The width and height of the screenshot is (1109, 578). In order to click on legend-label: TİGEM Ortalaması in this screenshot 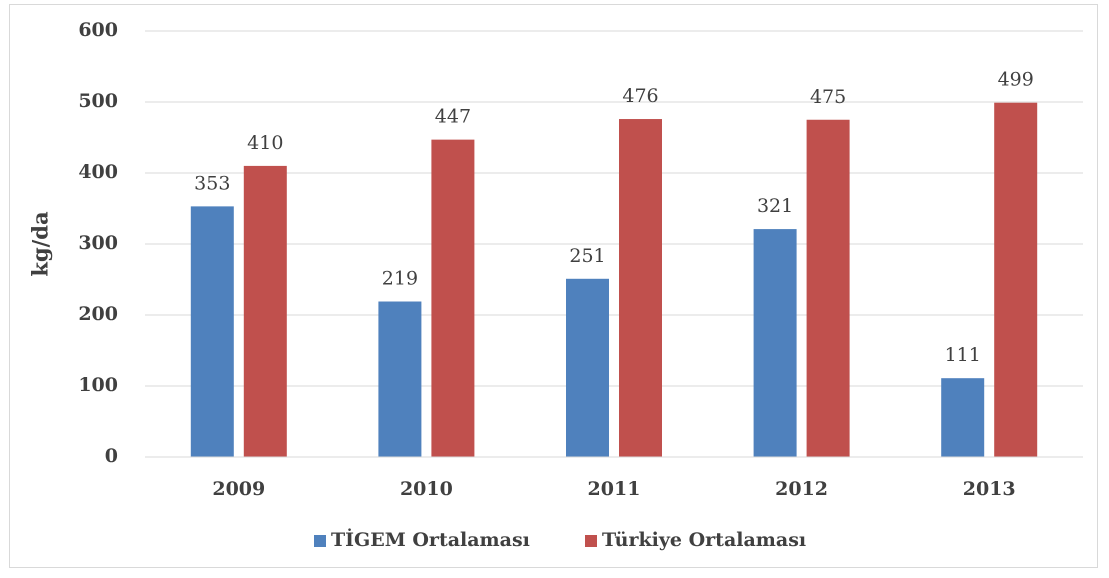, I will do `click(430, 539)`.